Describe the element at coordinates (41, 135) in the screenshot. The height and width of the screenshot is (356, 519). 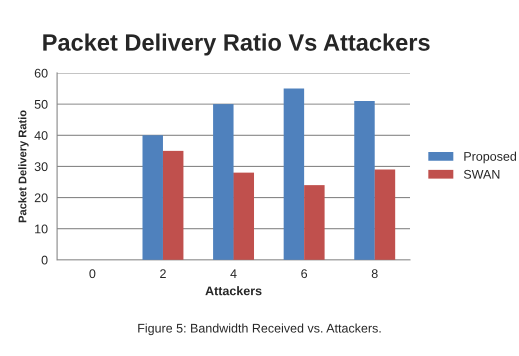
I see `y-tick-label: 40` at that location.